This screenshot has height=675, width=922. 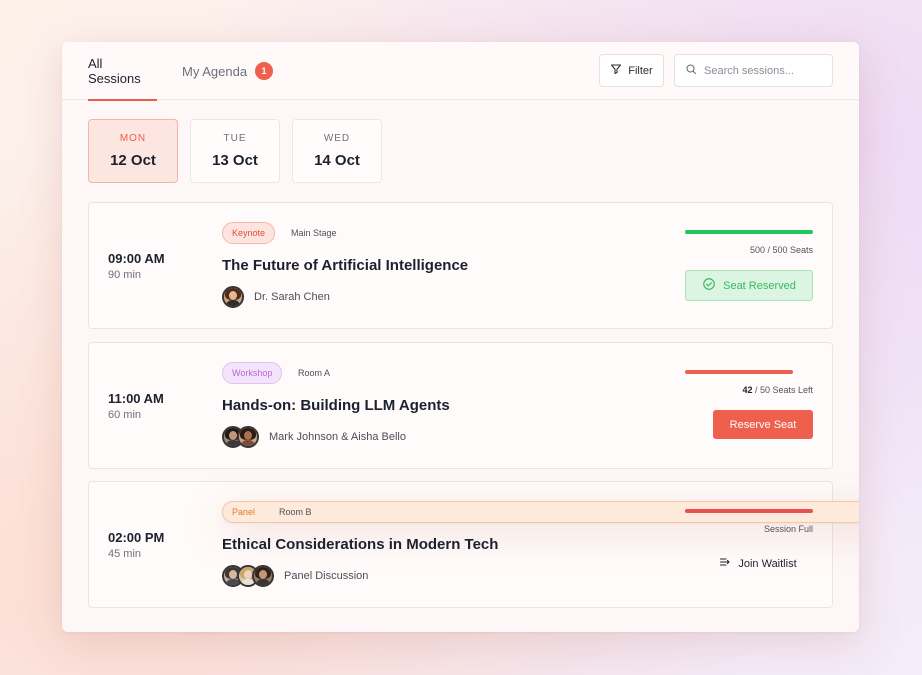 I want to click on session-tag: Panel, so click(x=540, y=512).